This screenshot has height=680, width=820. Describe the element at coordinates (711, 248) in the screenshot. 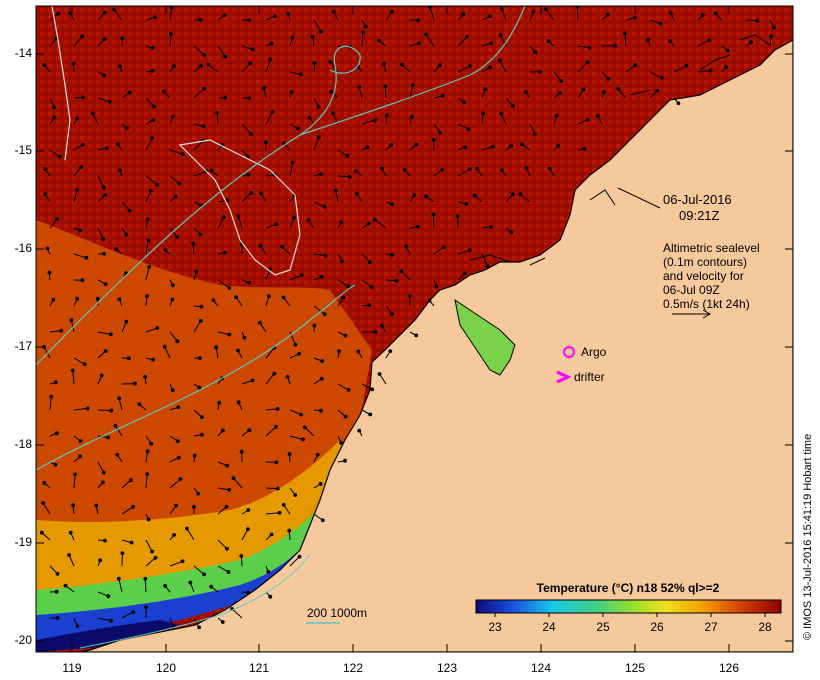

I see `legend-line: Altimetric sealevel` at that location.